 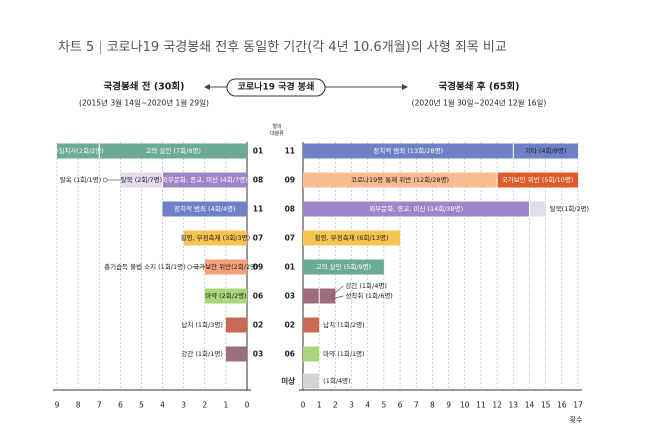 I want to click on right-rank-code: 02, so click(x=290, y=325).